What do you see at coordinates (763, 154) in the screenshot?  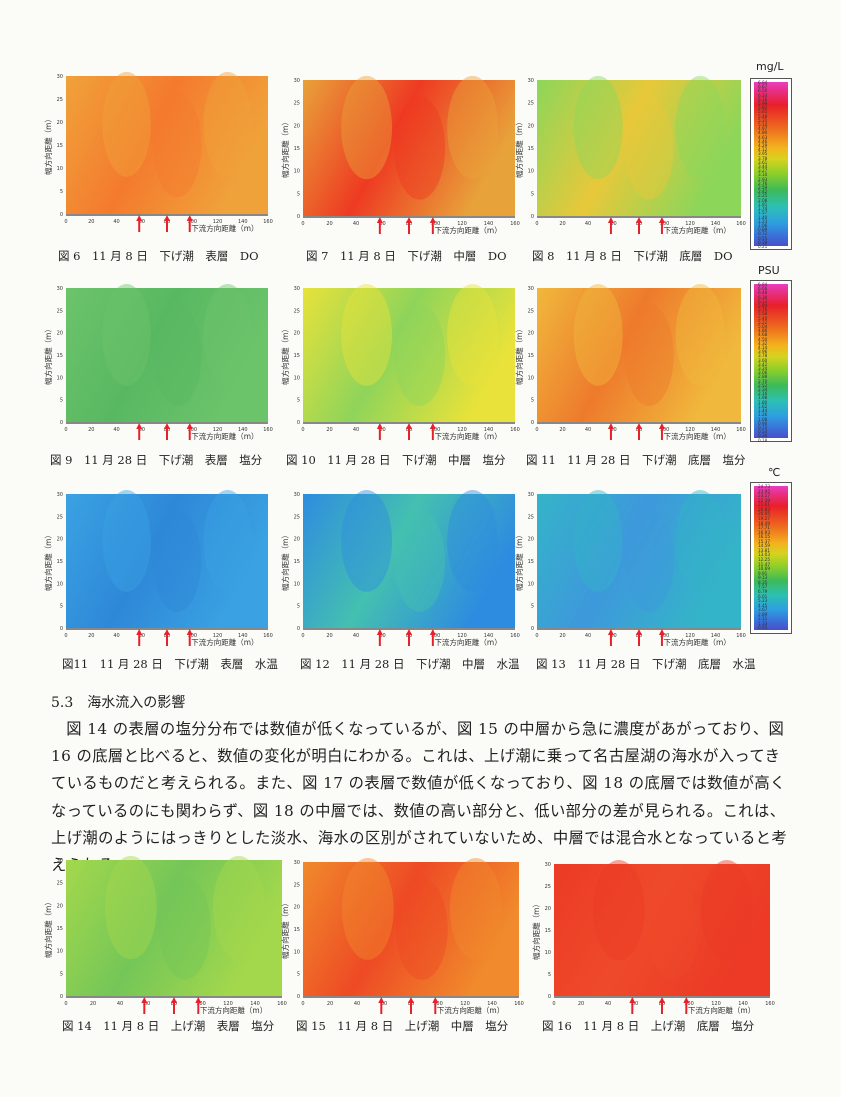 I see `colorbar-tick: 3.95` at bounding box center [763, 154].